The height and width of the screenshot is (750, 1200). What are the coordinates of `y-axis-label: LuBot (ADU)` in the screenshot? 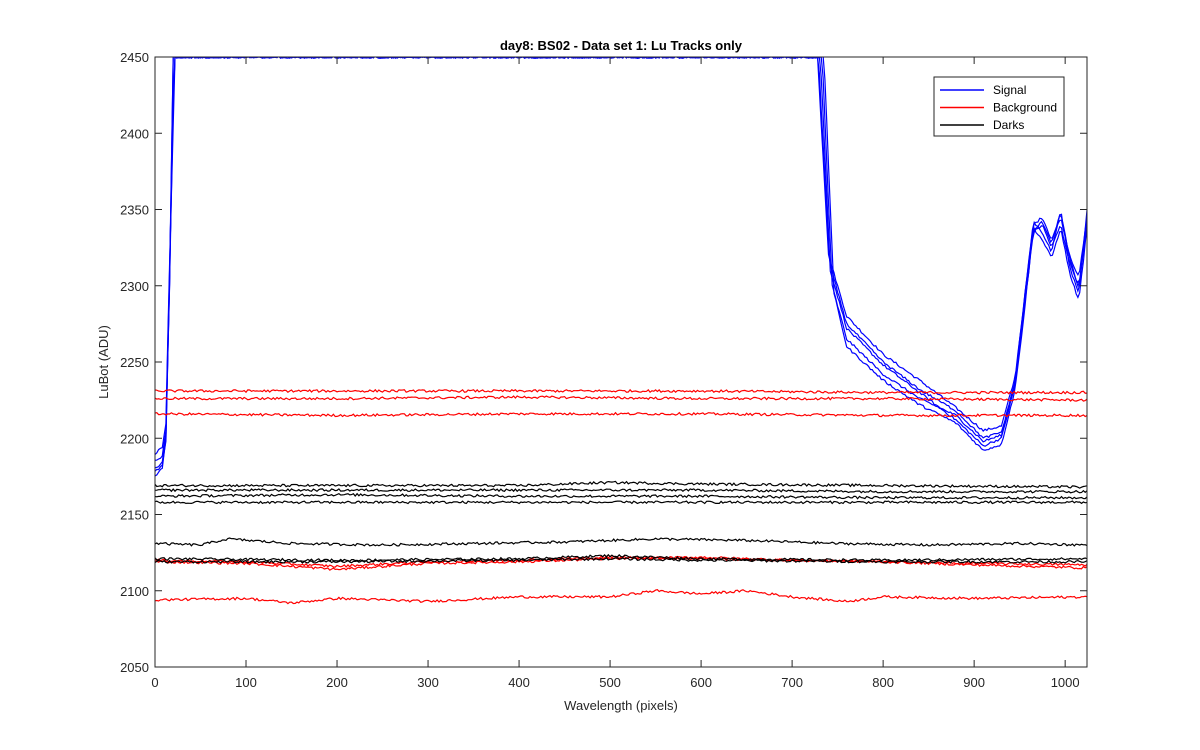 It's located at (103, 362).